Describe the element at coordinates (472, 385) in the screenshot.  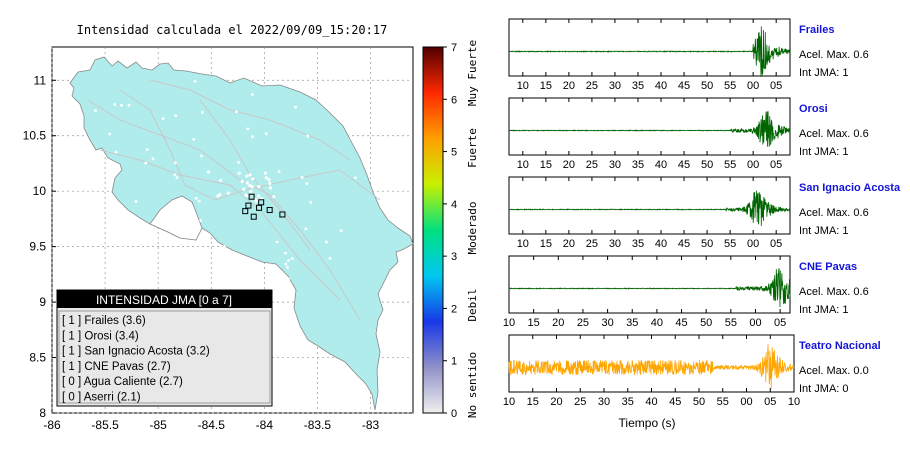
I see `colorbar-category: No sentido` at that location.